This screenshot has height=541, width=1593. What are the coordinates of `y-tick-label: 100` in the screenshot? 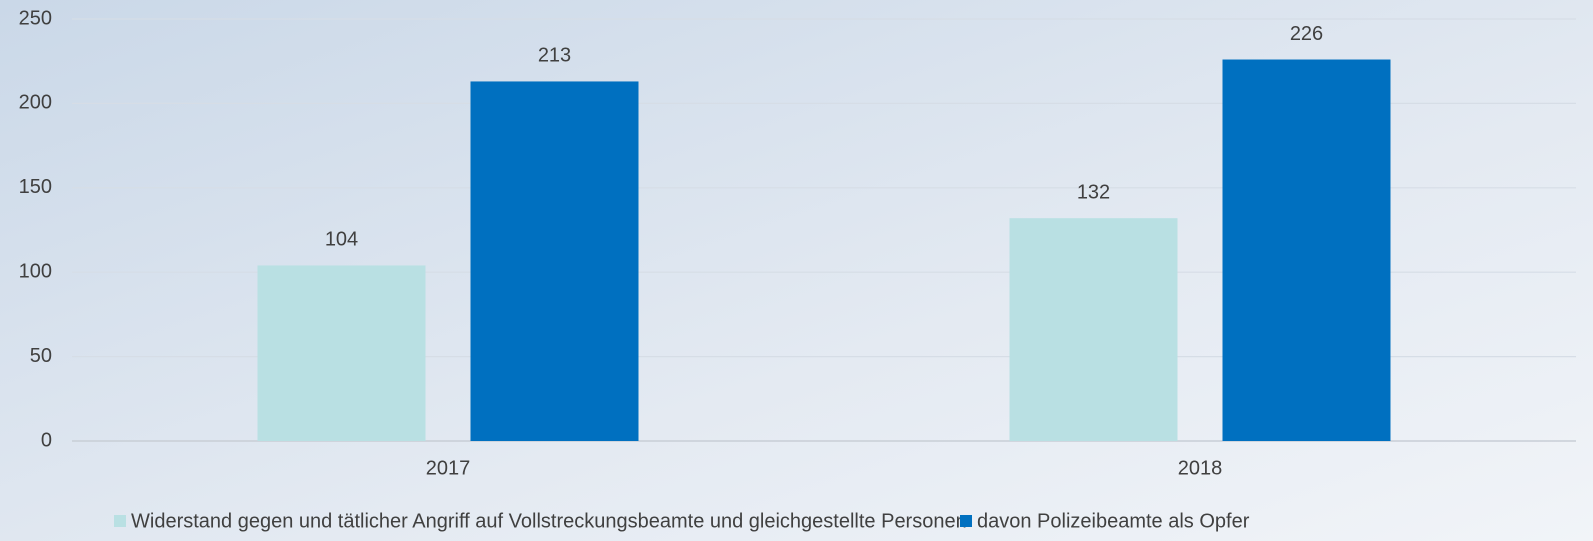 It's located at (35, 271).